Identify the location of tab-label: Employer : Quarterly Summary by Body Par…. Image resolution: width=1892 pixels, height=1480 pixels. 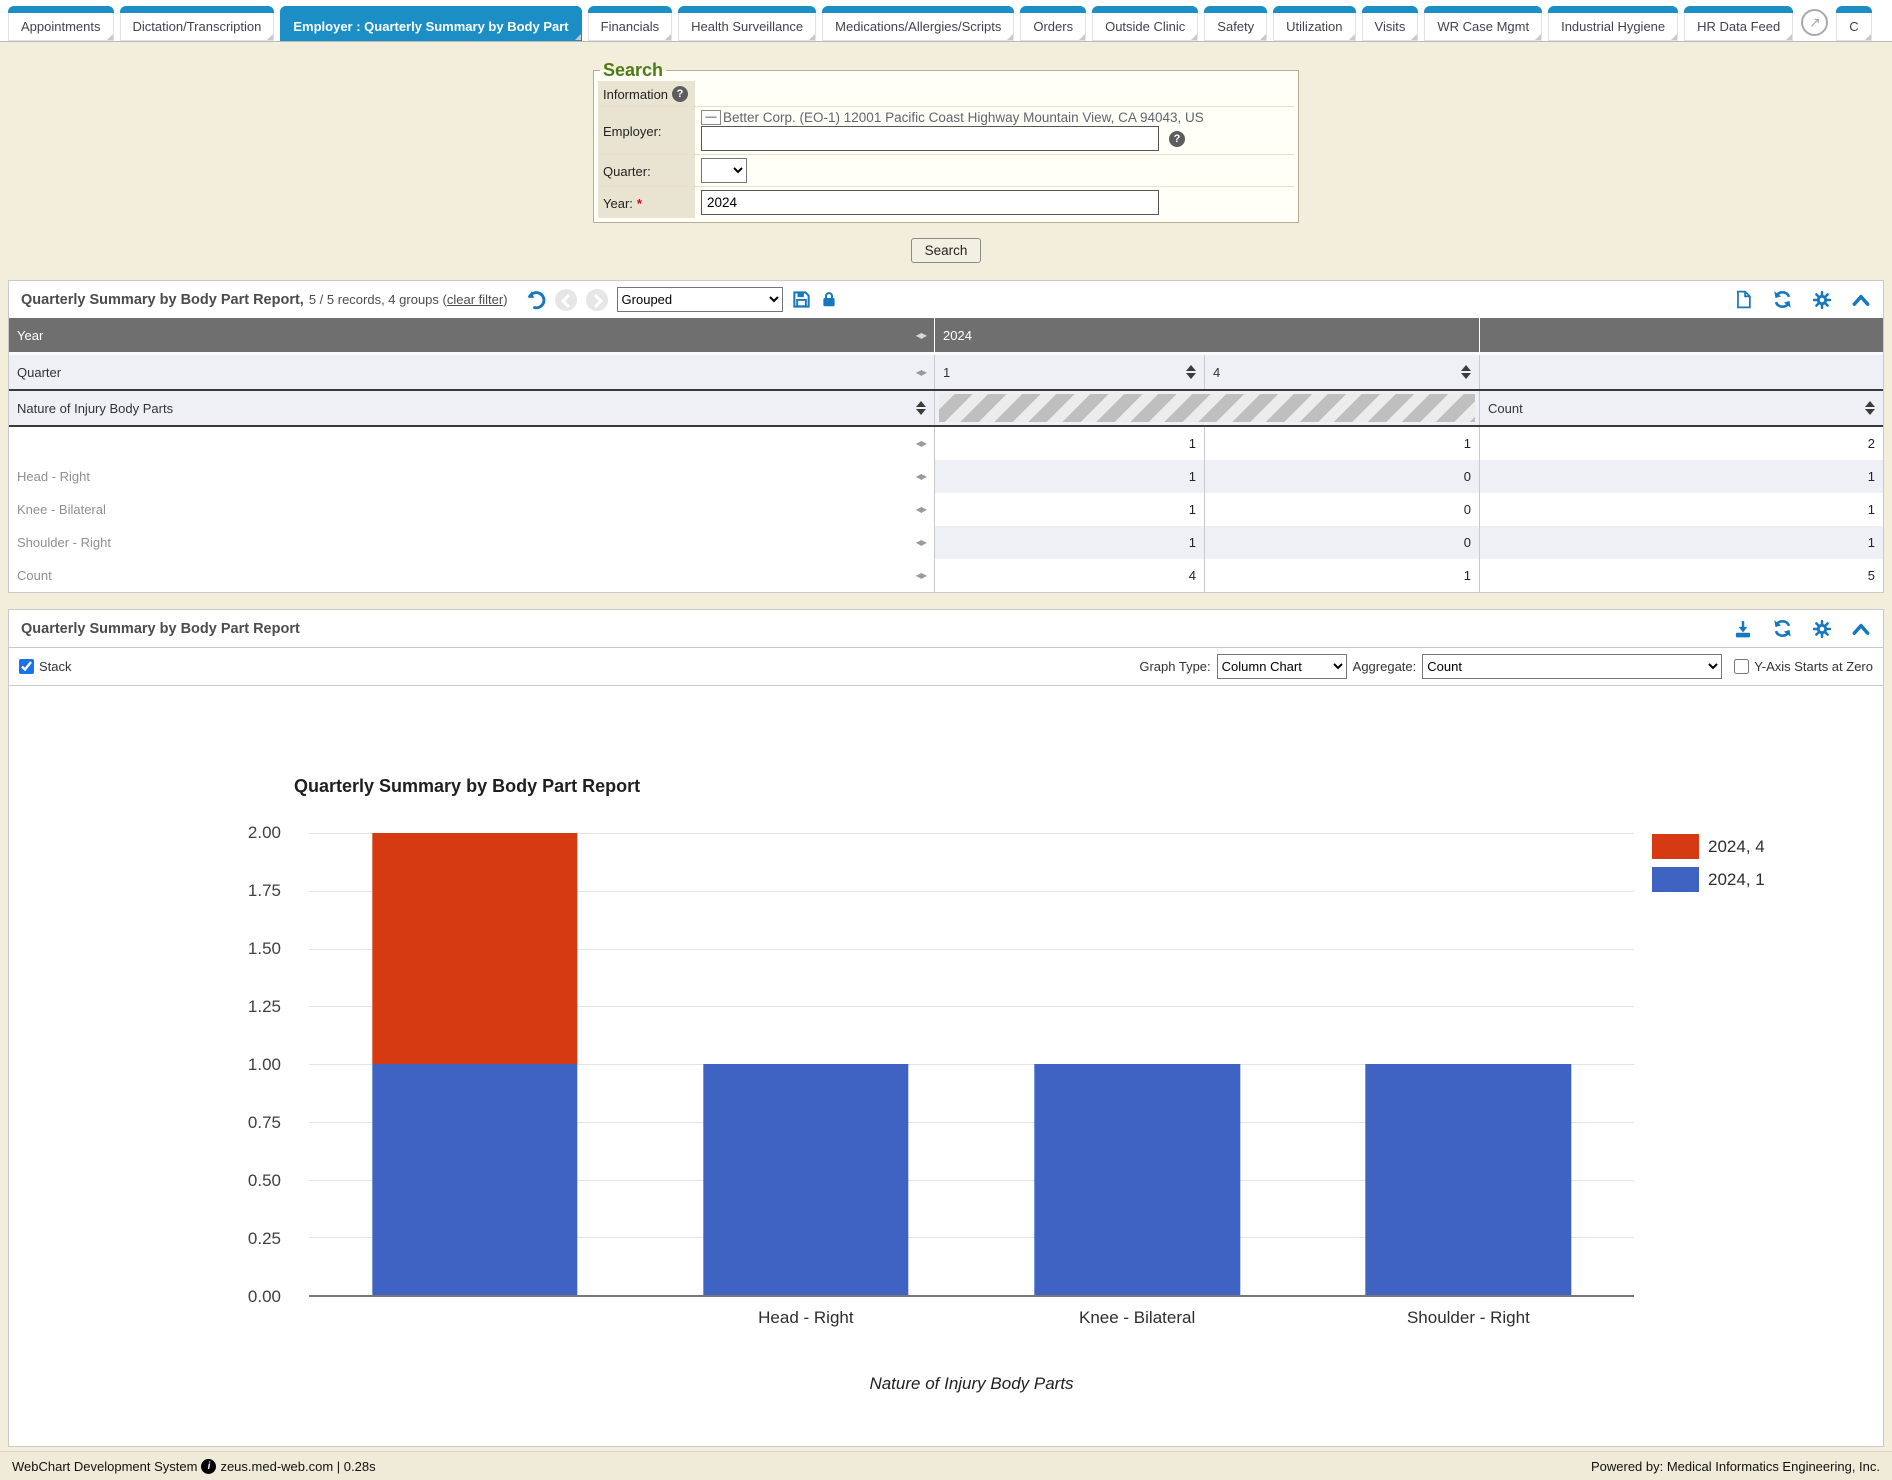
(431, 26).